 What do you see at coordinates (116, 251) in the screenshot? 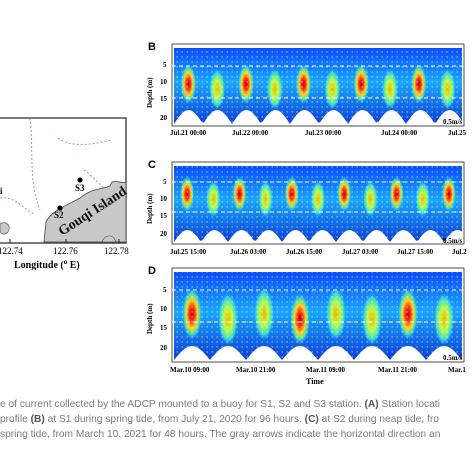
I see `lon-tick-2: 122.78` at bounding box center [116, 251].